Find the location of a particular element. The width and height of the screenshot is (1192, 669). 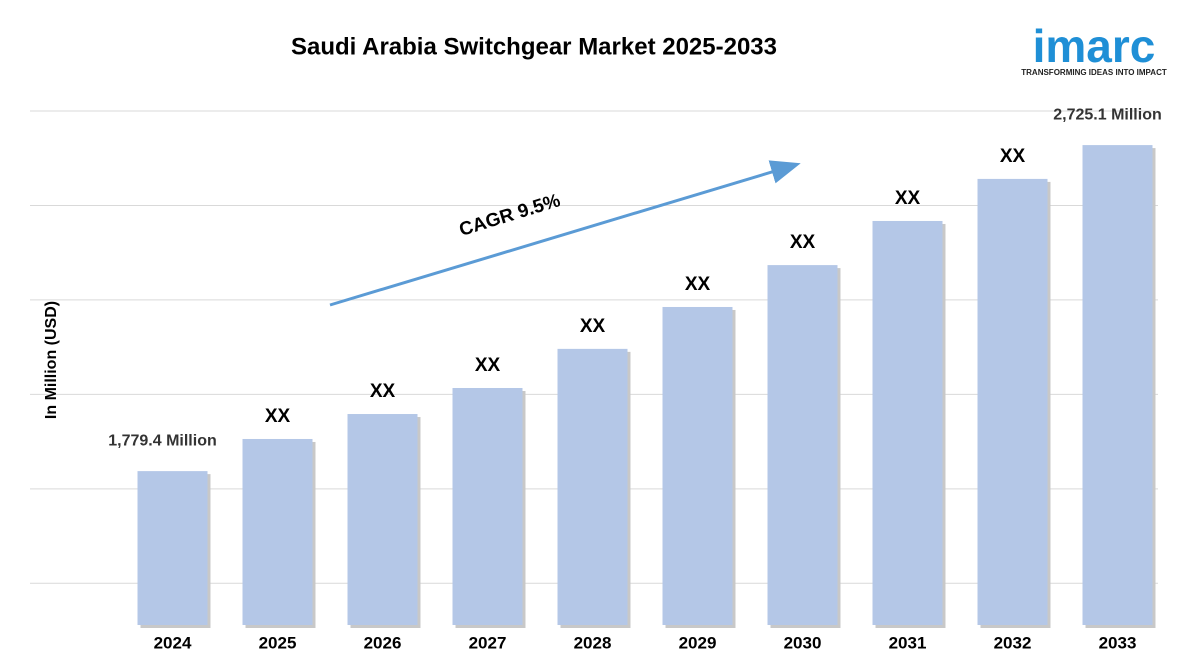

x-tick-label: 2031 is located at coordinates (908, 642).